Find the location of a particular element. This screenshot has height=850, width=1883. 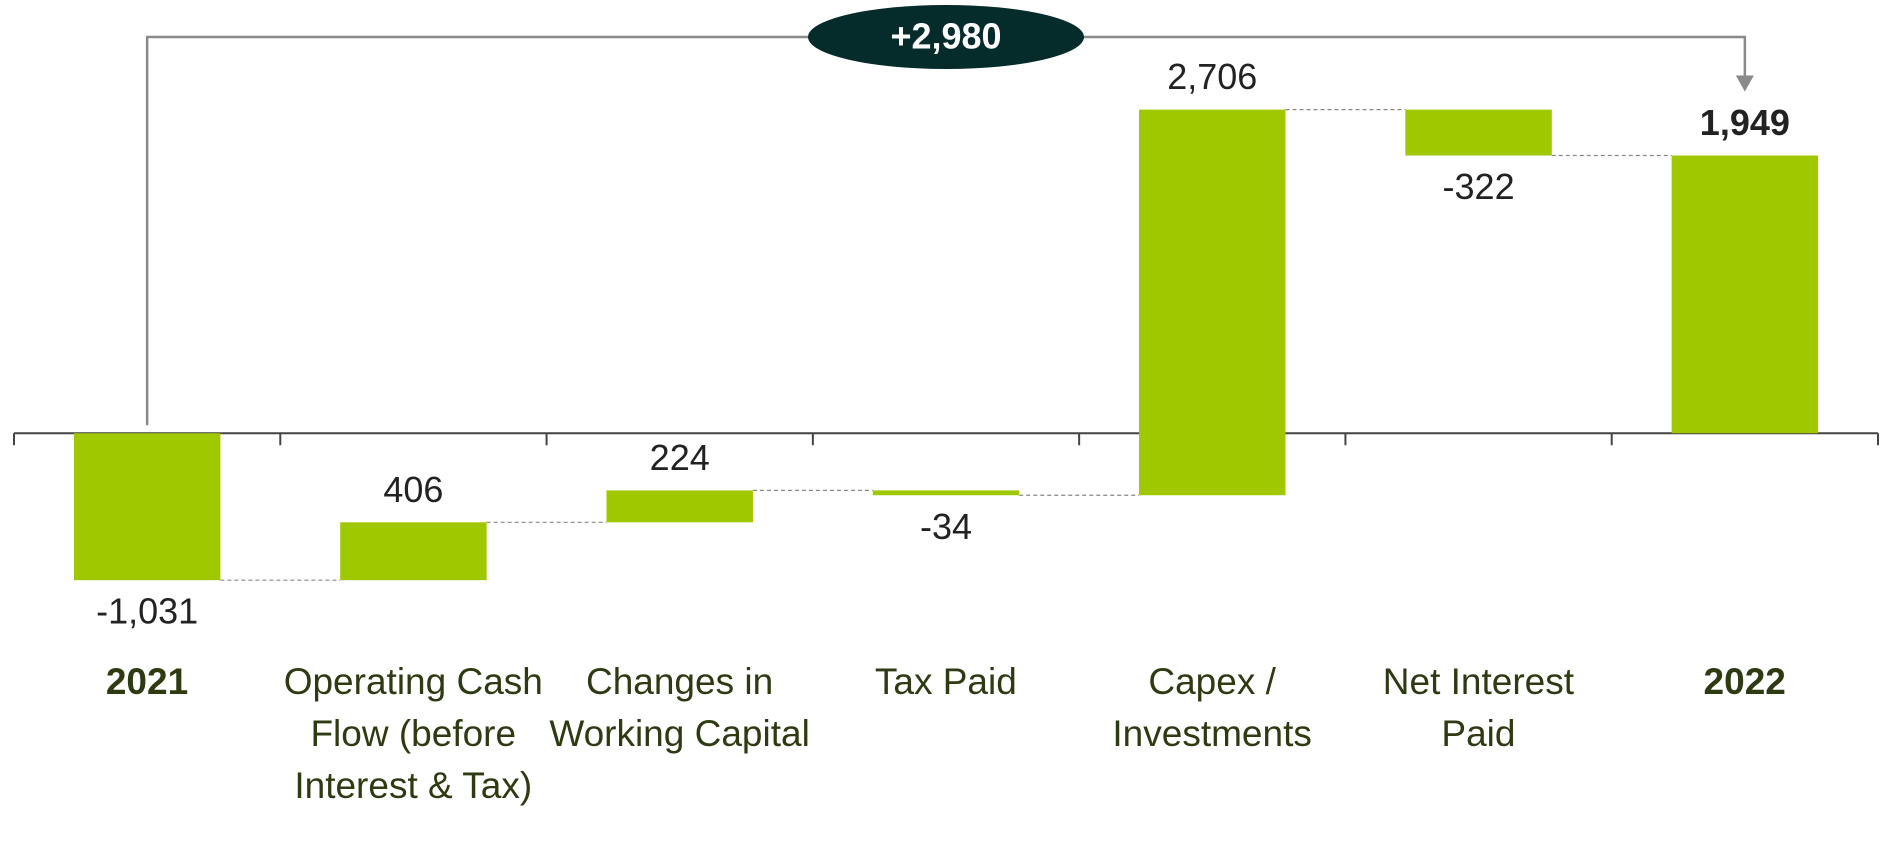

bracket-arrow is located at coordinates (1744, 83).